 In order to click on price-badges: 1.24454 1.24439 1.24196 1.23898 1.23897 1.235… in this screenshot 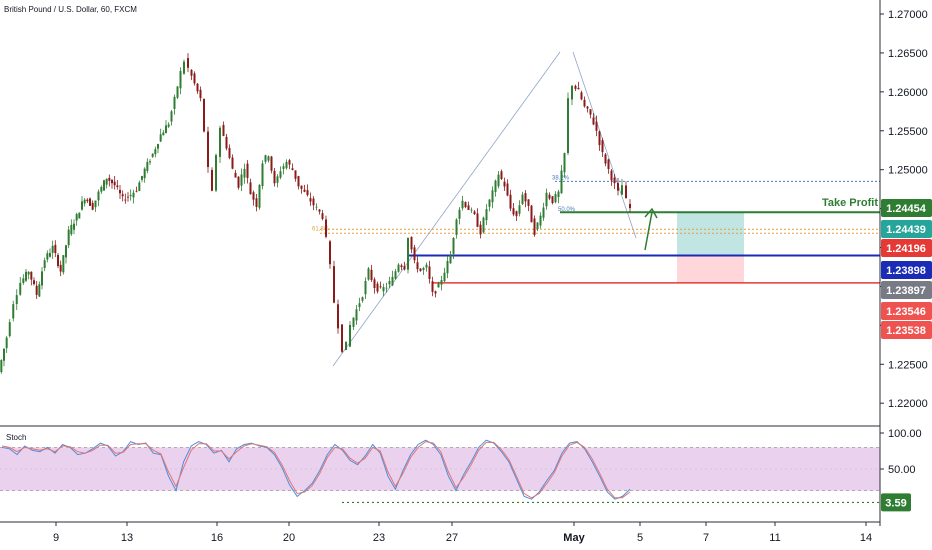, I will do `click(906, 355)`.